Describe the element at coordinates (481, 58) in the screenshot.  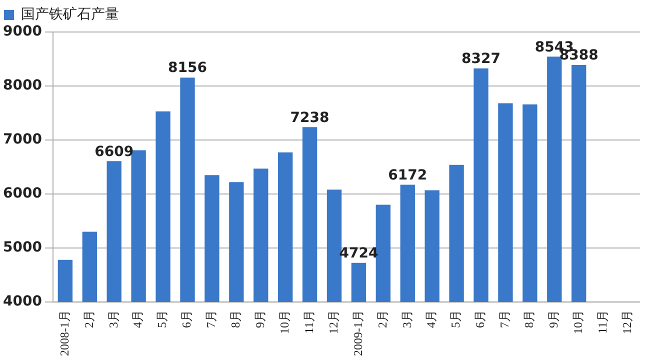
I see `data-label: 8327` at that location.